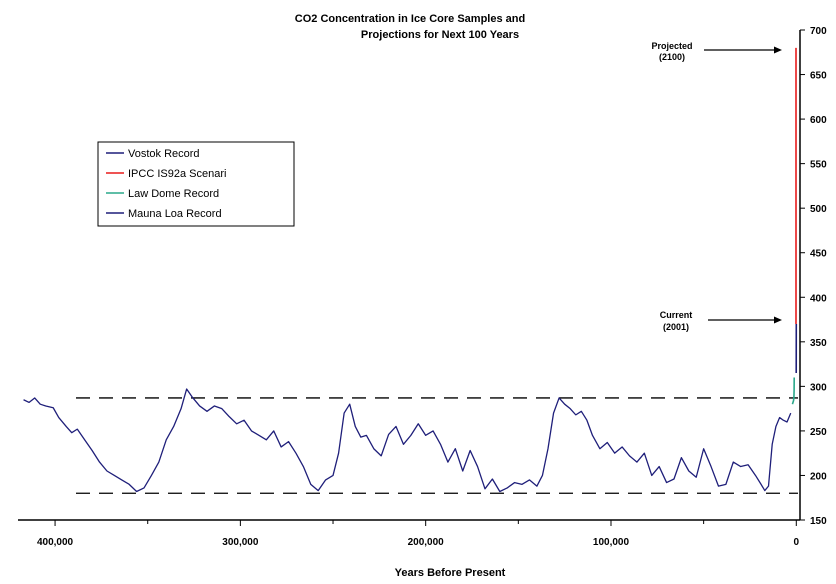 The width and height of the screenshot is (836, 584). I want to click on legend-entry-vostok: Vostok Record, so click(153, 154).